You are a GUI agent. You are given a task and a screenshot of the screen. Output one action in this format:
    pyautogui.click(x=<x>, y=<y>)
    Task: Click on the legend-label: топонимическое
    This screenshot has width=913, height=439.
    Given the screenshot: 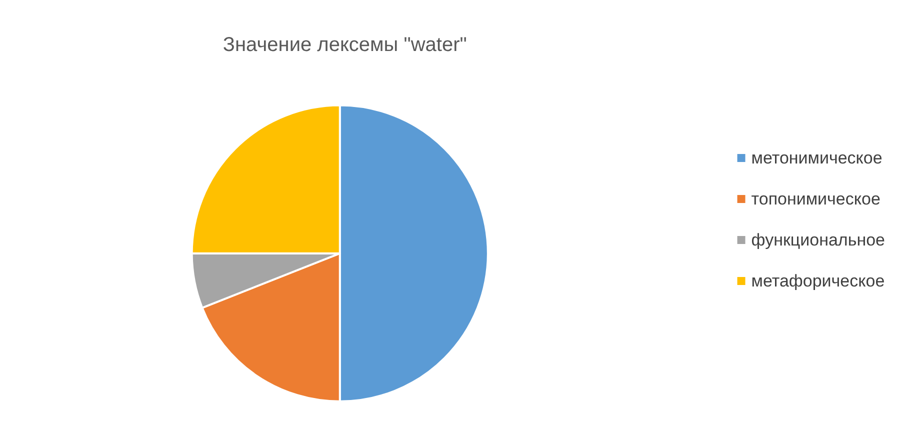 What is the action you would take?
    pyautogui.click(x=815, y=199)
    